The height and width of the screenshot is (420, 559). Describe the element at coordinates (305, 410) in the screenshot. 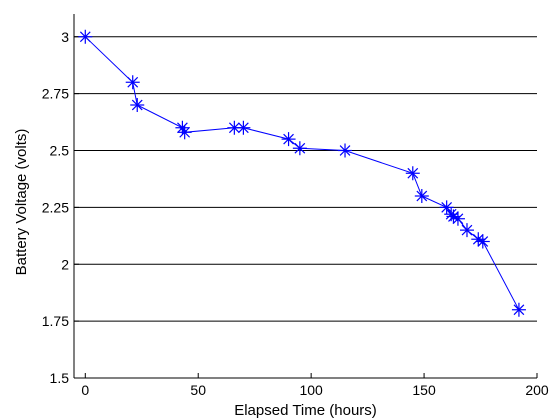

I see `x-axis-label: Elapsed Time (hours)` at that location.